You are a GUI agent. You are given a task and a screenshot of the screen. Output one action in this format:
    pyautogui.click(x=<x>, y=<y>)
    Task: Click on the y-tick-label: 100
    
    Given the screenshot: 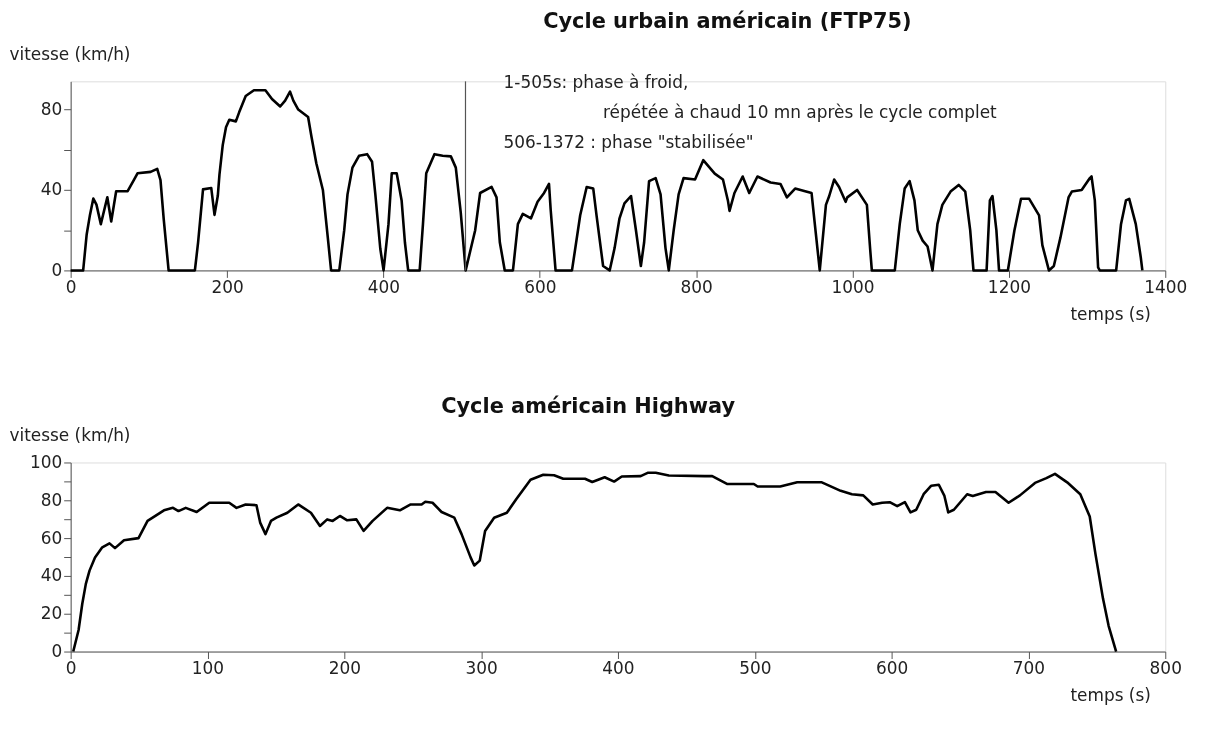 What is the action you would take?
    pyautogui.click(x=46, y=461)
    